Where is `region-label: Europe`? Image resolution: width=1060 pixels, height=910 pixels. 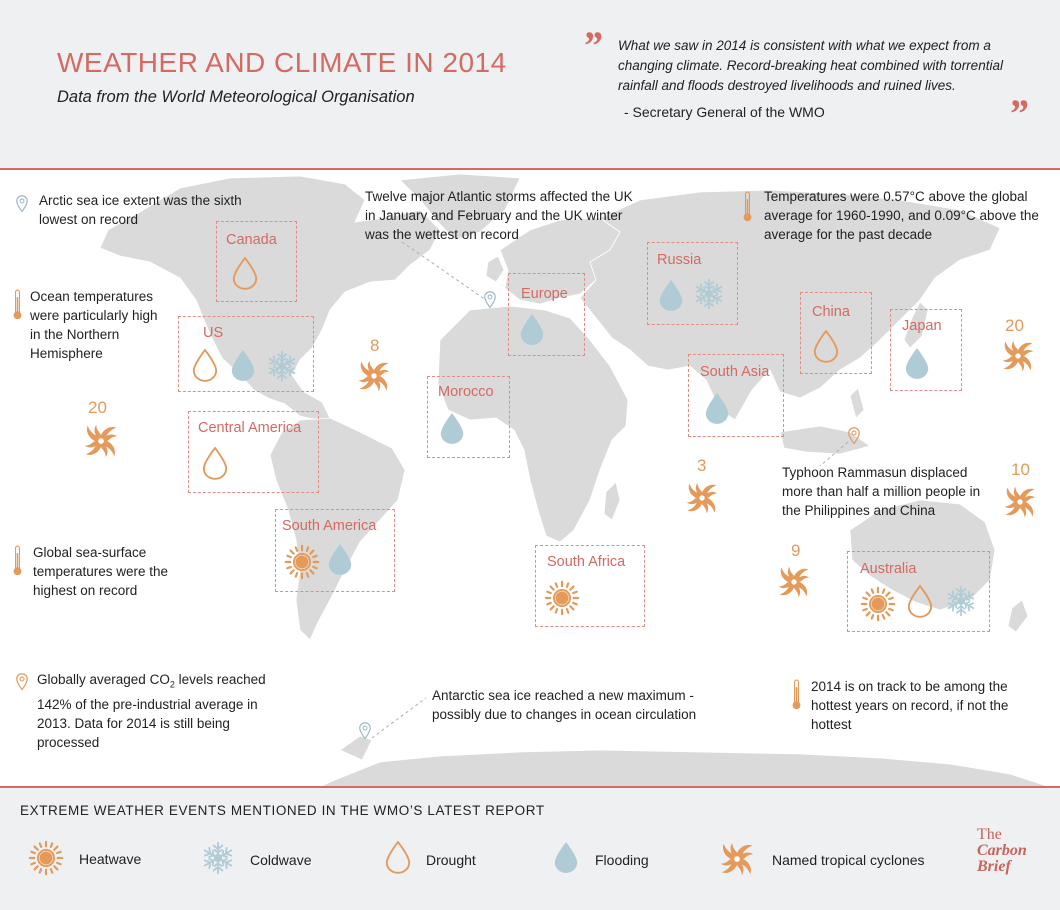 region-label: Europe is located at coordinates (544, 294).